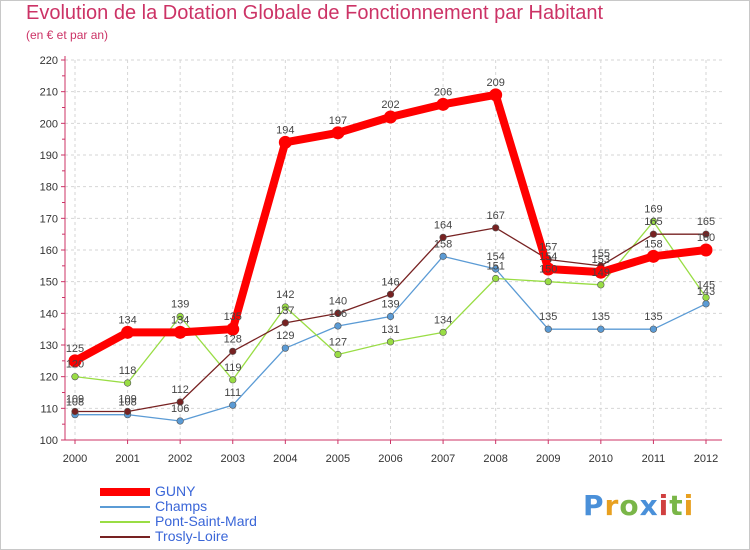 The height and width of the screenshot is (550, 750). Describe the element at coordinates (206, 521) in the screenshot. I see `legend-label-pont-saint-mard: Pont-Saint-Mard` at that location.